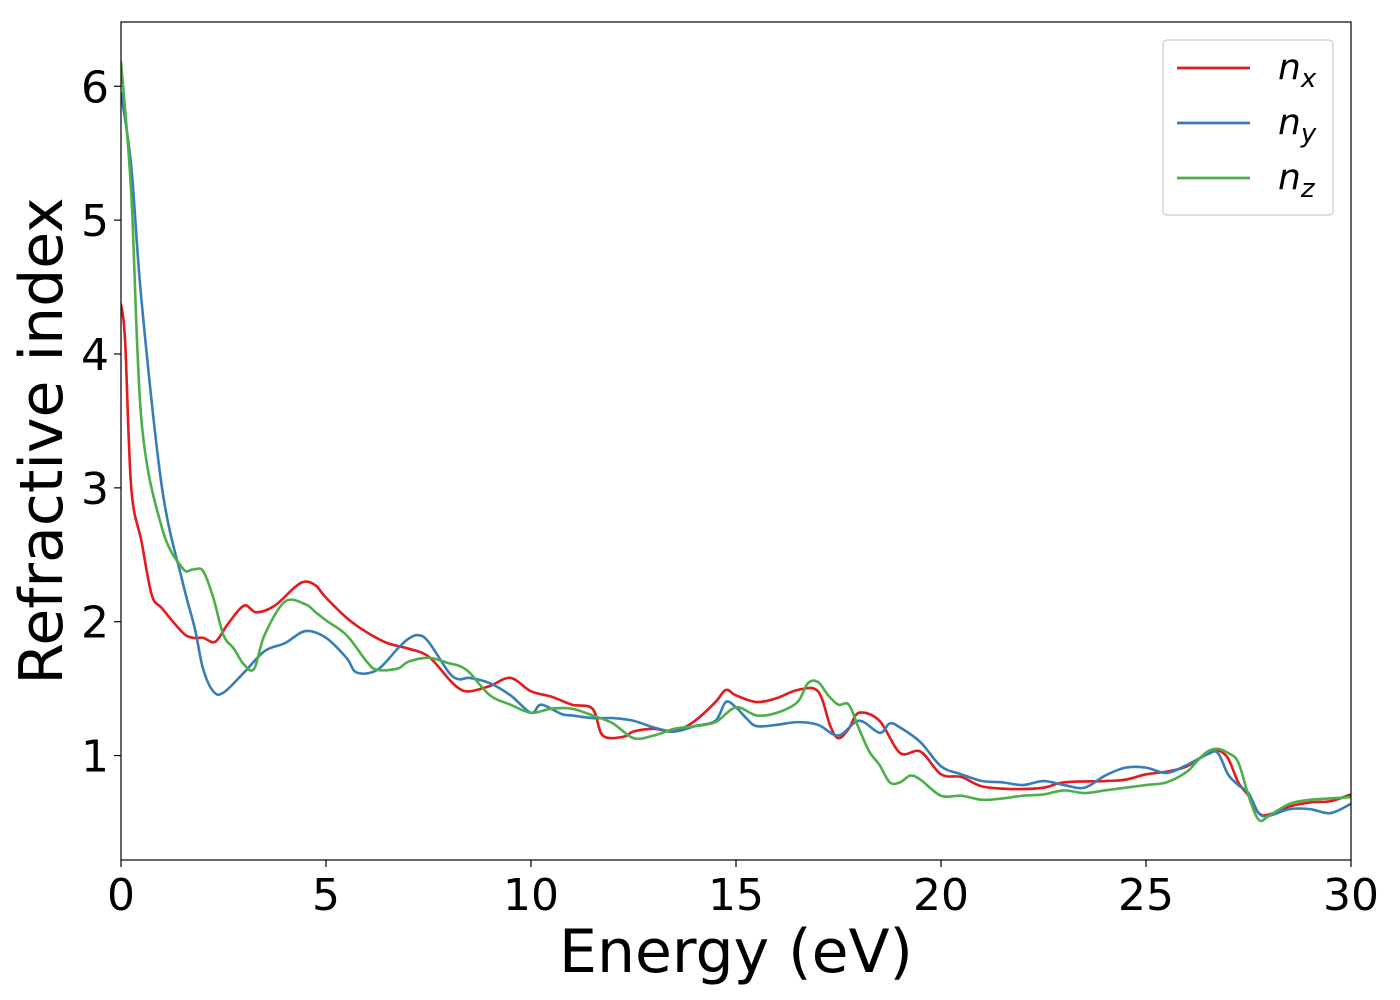 This screenshot has width=1400, height=1000. Describe the element at coordinates (95, 623) in the screenshot. I see `y-tick-label: 2` at that location.